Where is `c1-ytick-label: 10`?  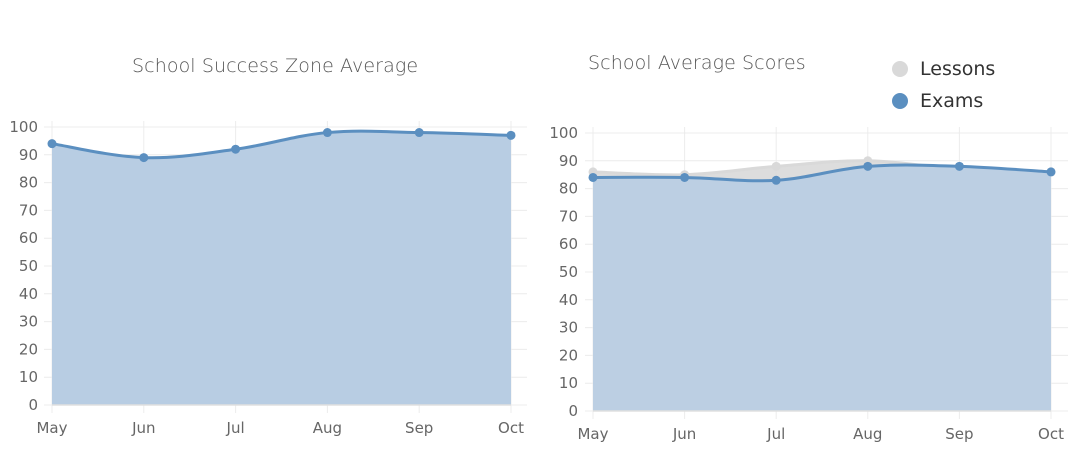
c1-ytick-label: 10 is located at coordinates (28, 377).